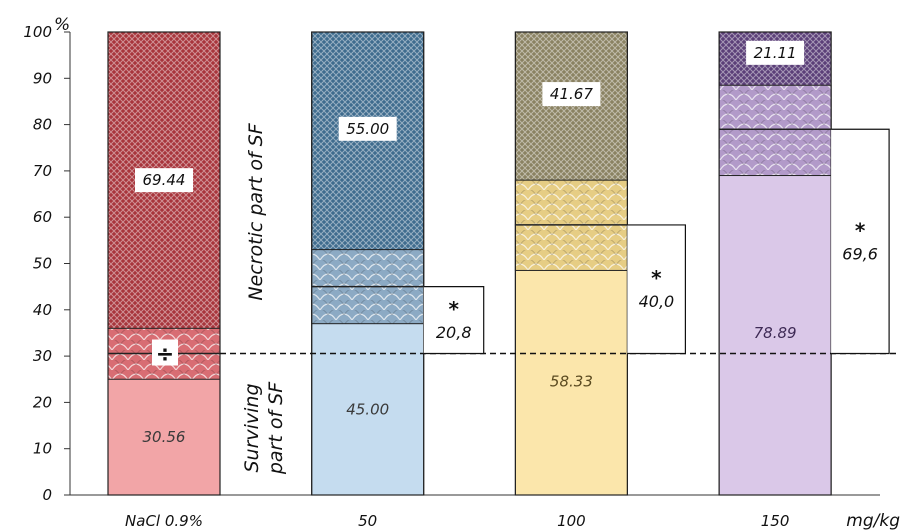 This screenshot has width=902, height=531. I want to click on y-tick-label: 60, so click(42, 217).